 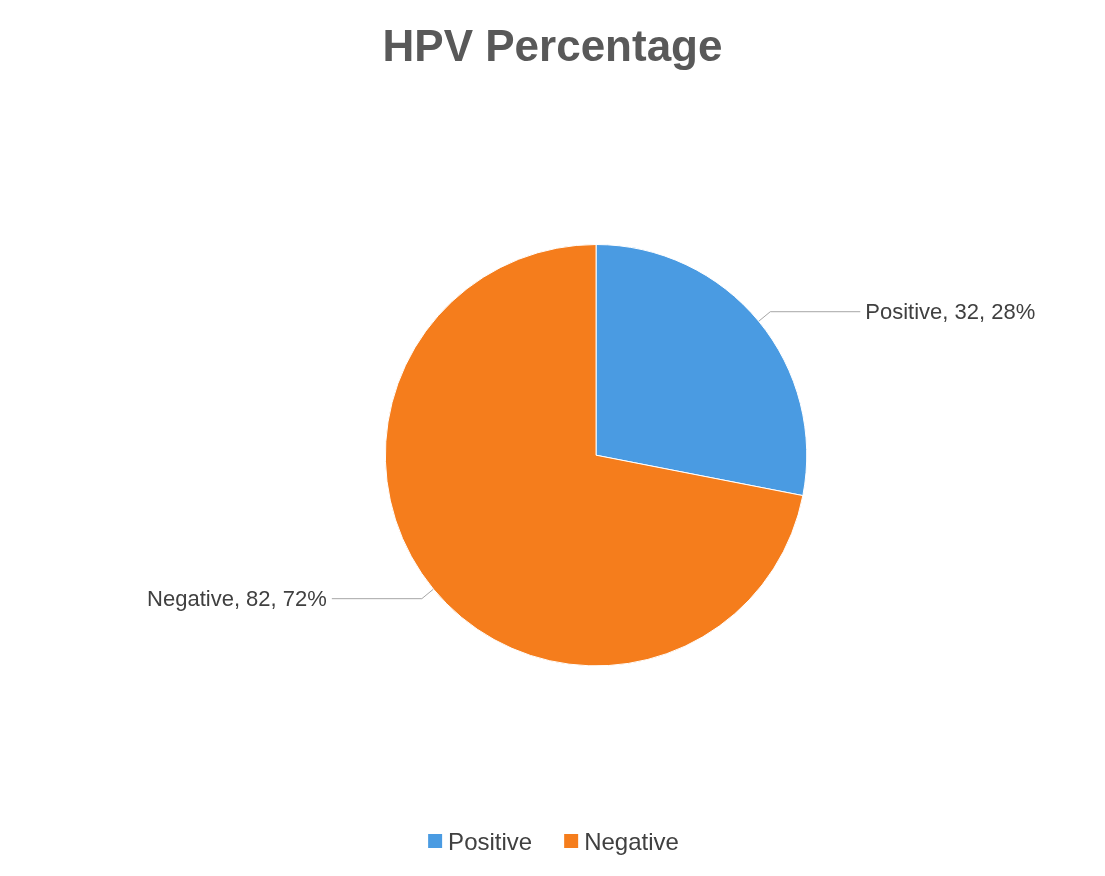 What do you see at coordinates (490, 841) in the screenshot?
I see `legend-label: Positive` at bounding box center [490, 841].